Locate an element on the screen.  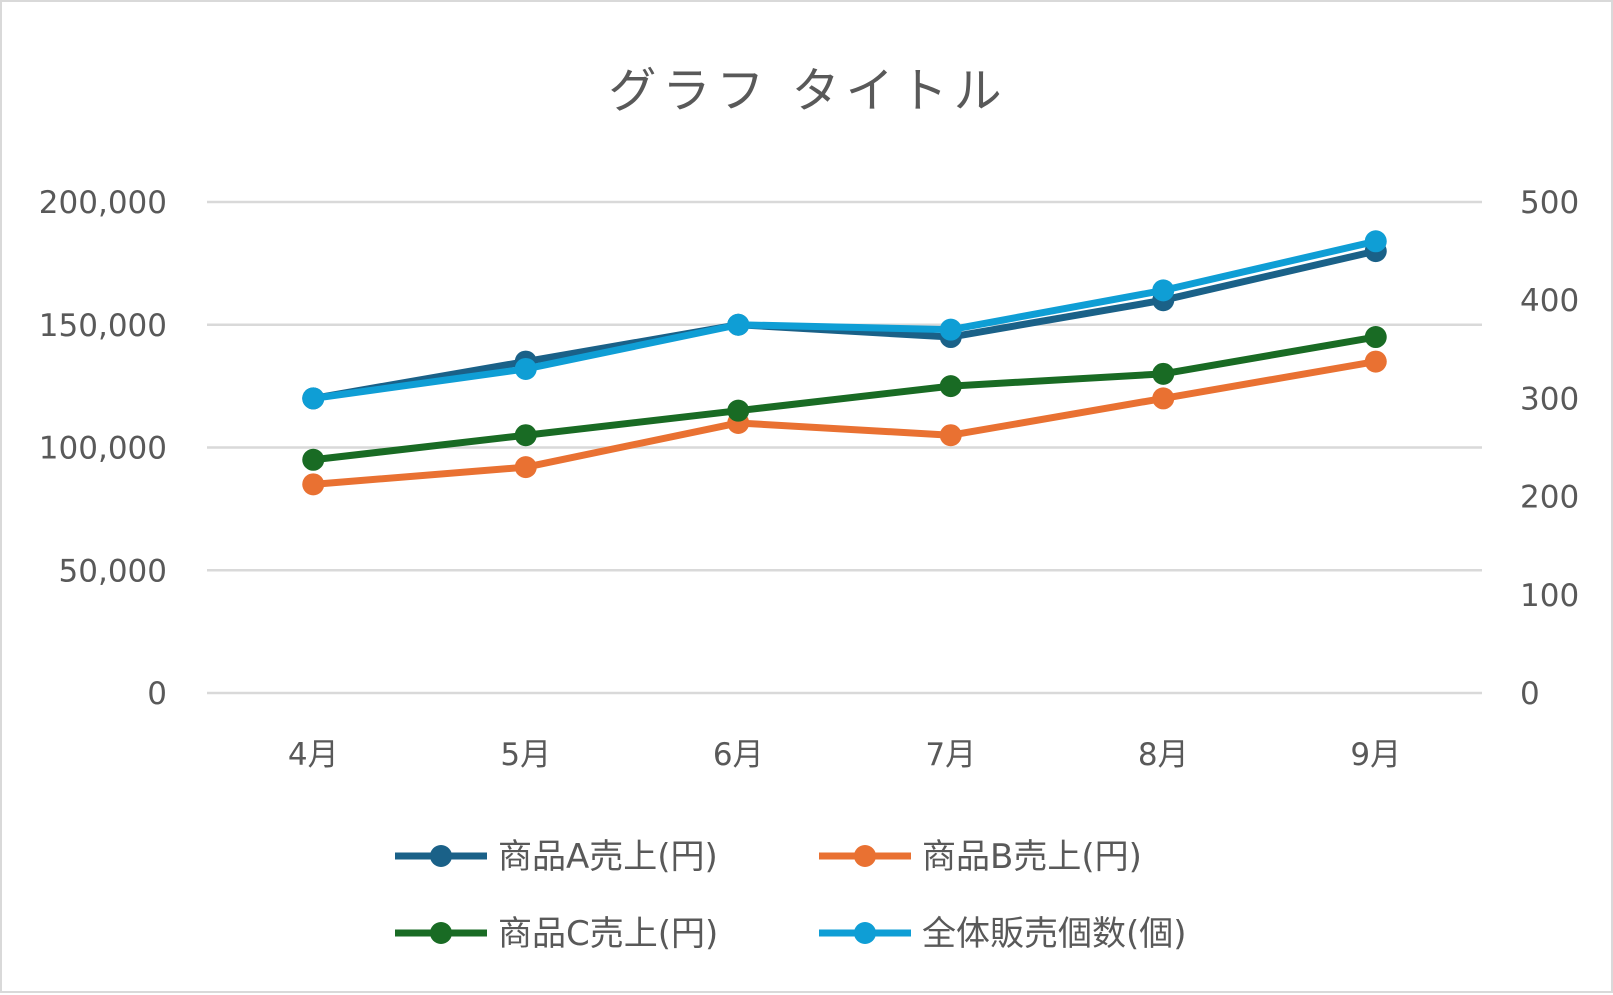
legend-item: 全体販売個数(個) is located at coordinates (1003, 934).